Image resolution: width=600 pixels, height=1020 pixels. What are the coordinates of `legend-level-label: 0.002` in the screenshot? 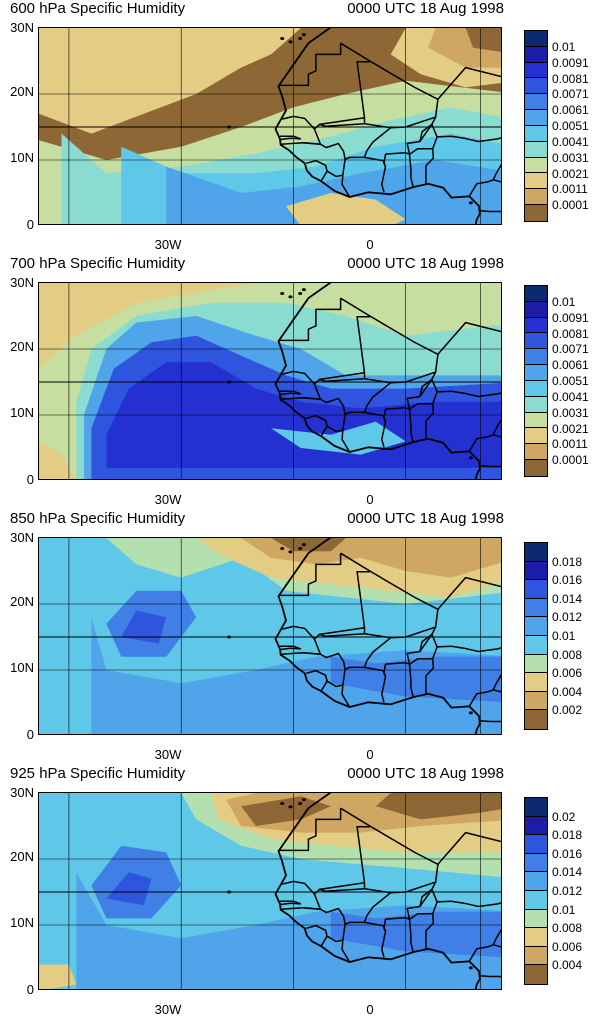 It's located at (567, 710).